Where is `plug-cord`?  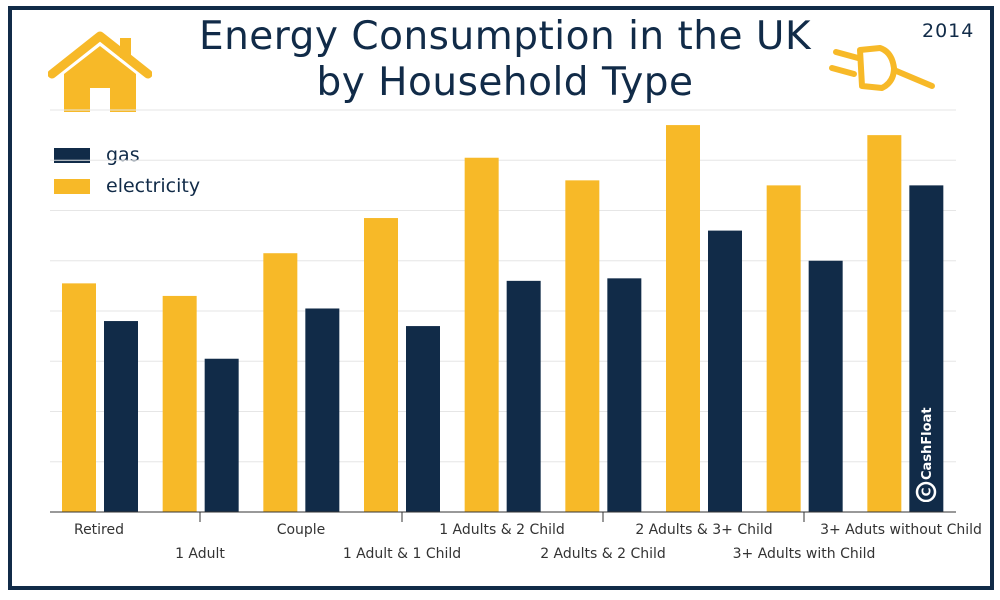
plug-cord is located at coordinates (913, 78).